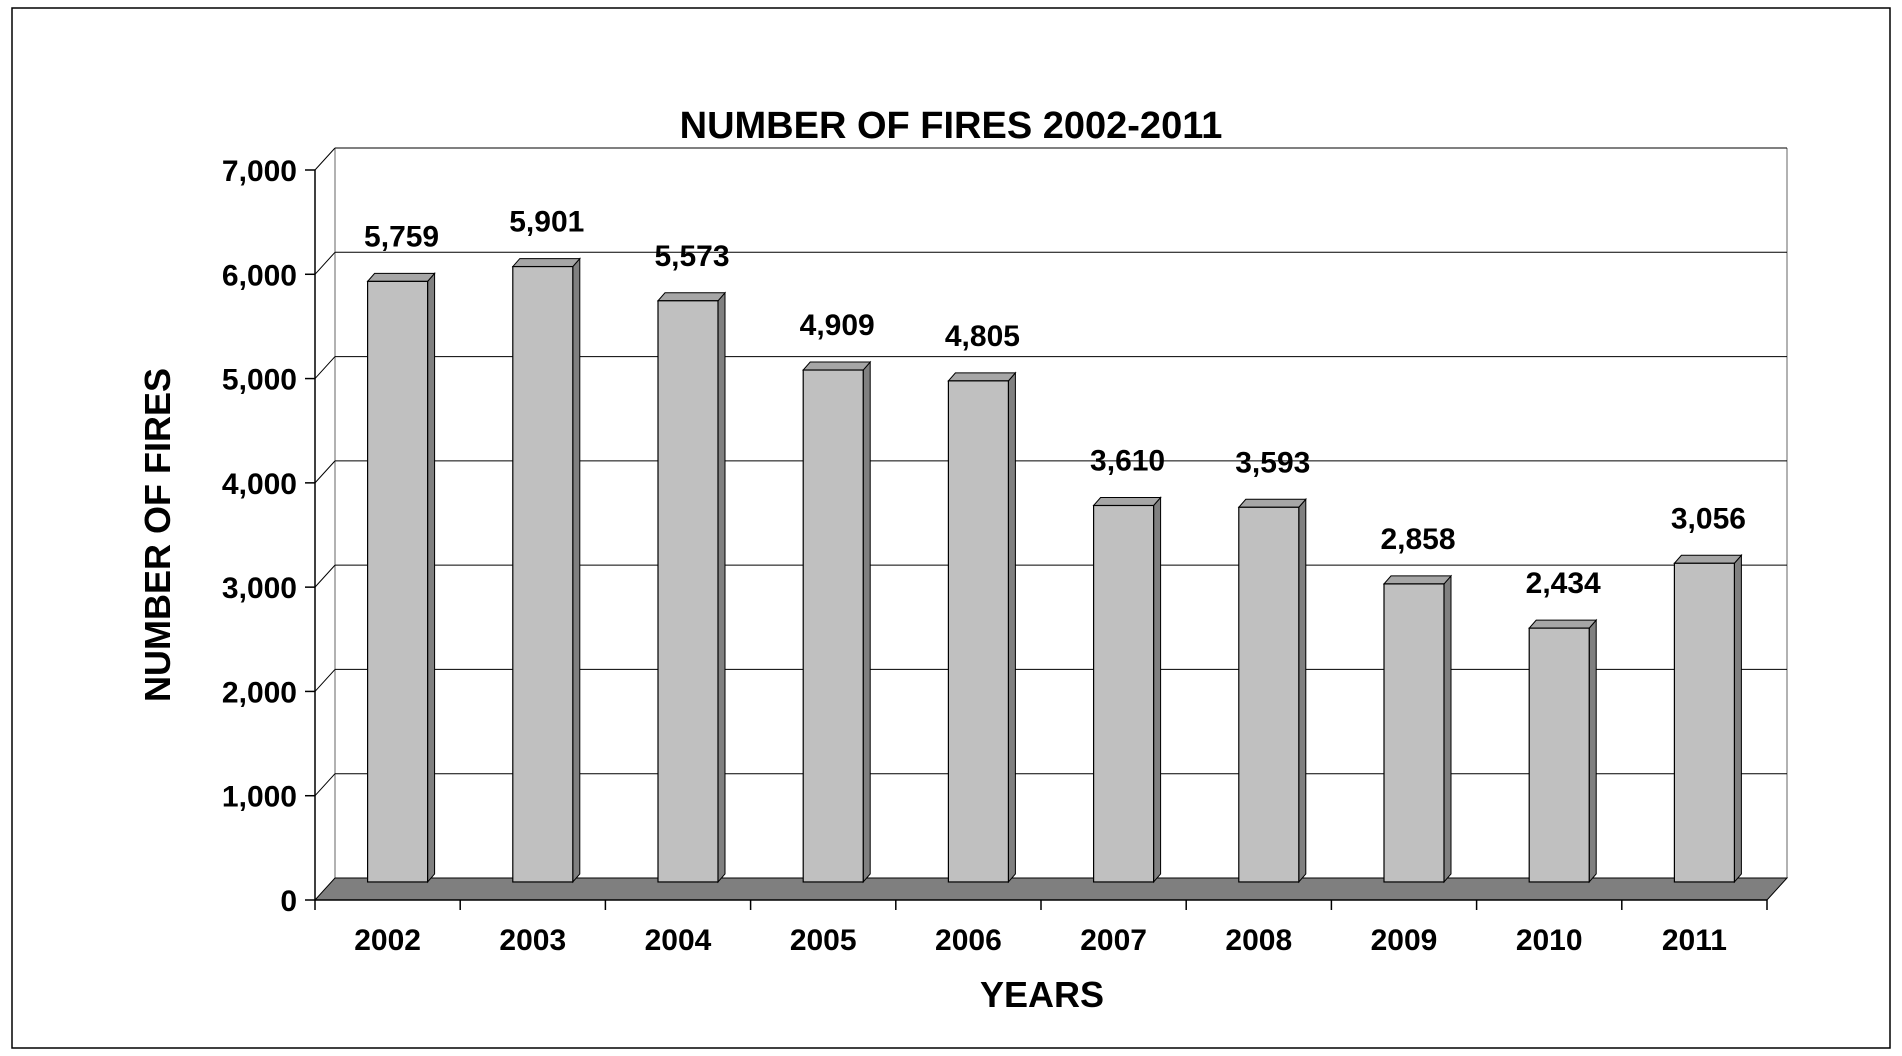 The width and height of the screenshot is (1902, 1056). Describe the element at coordinates (678, 940) in the screenshot. I see `x-tick-label: 2004` at that location.